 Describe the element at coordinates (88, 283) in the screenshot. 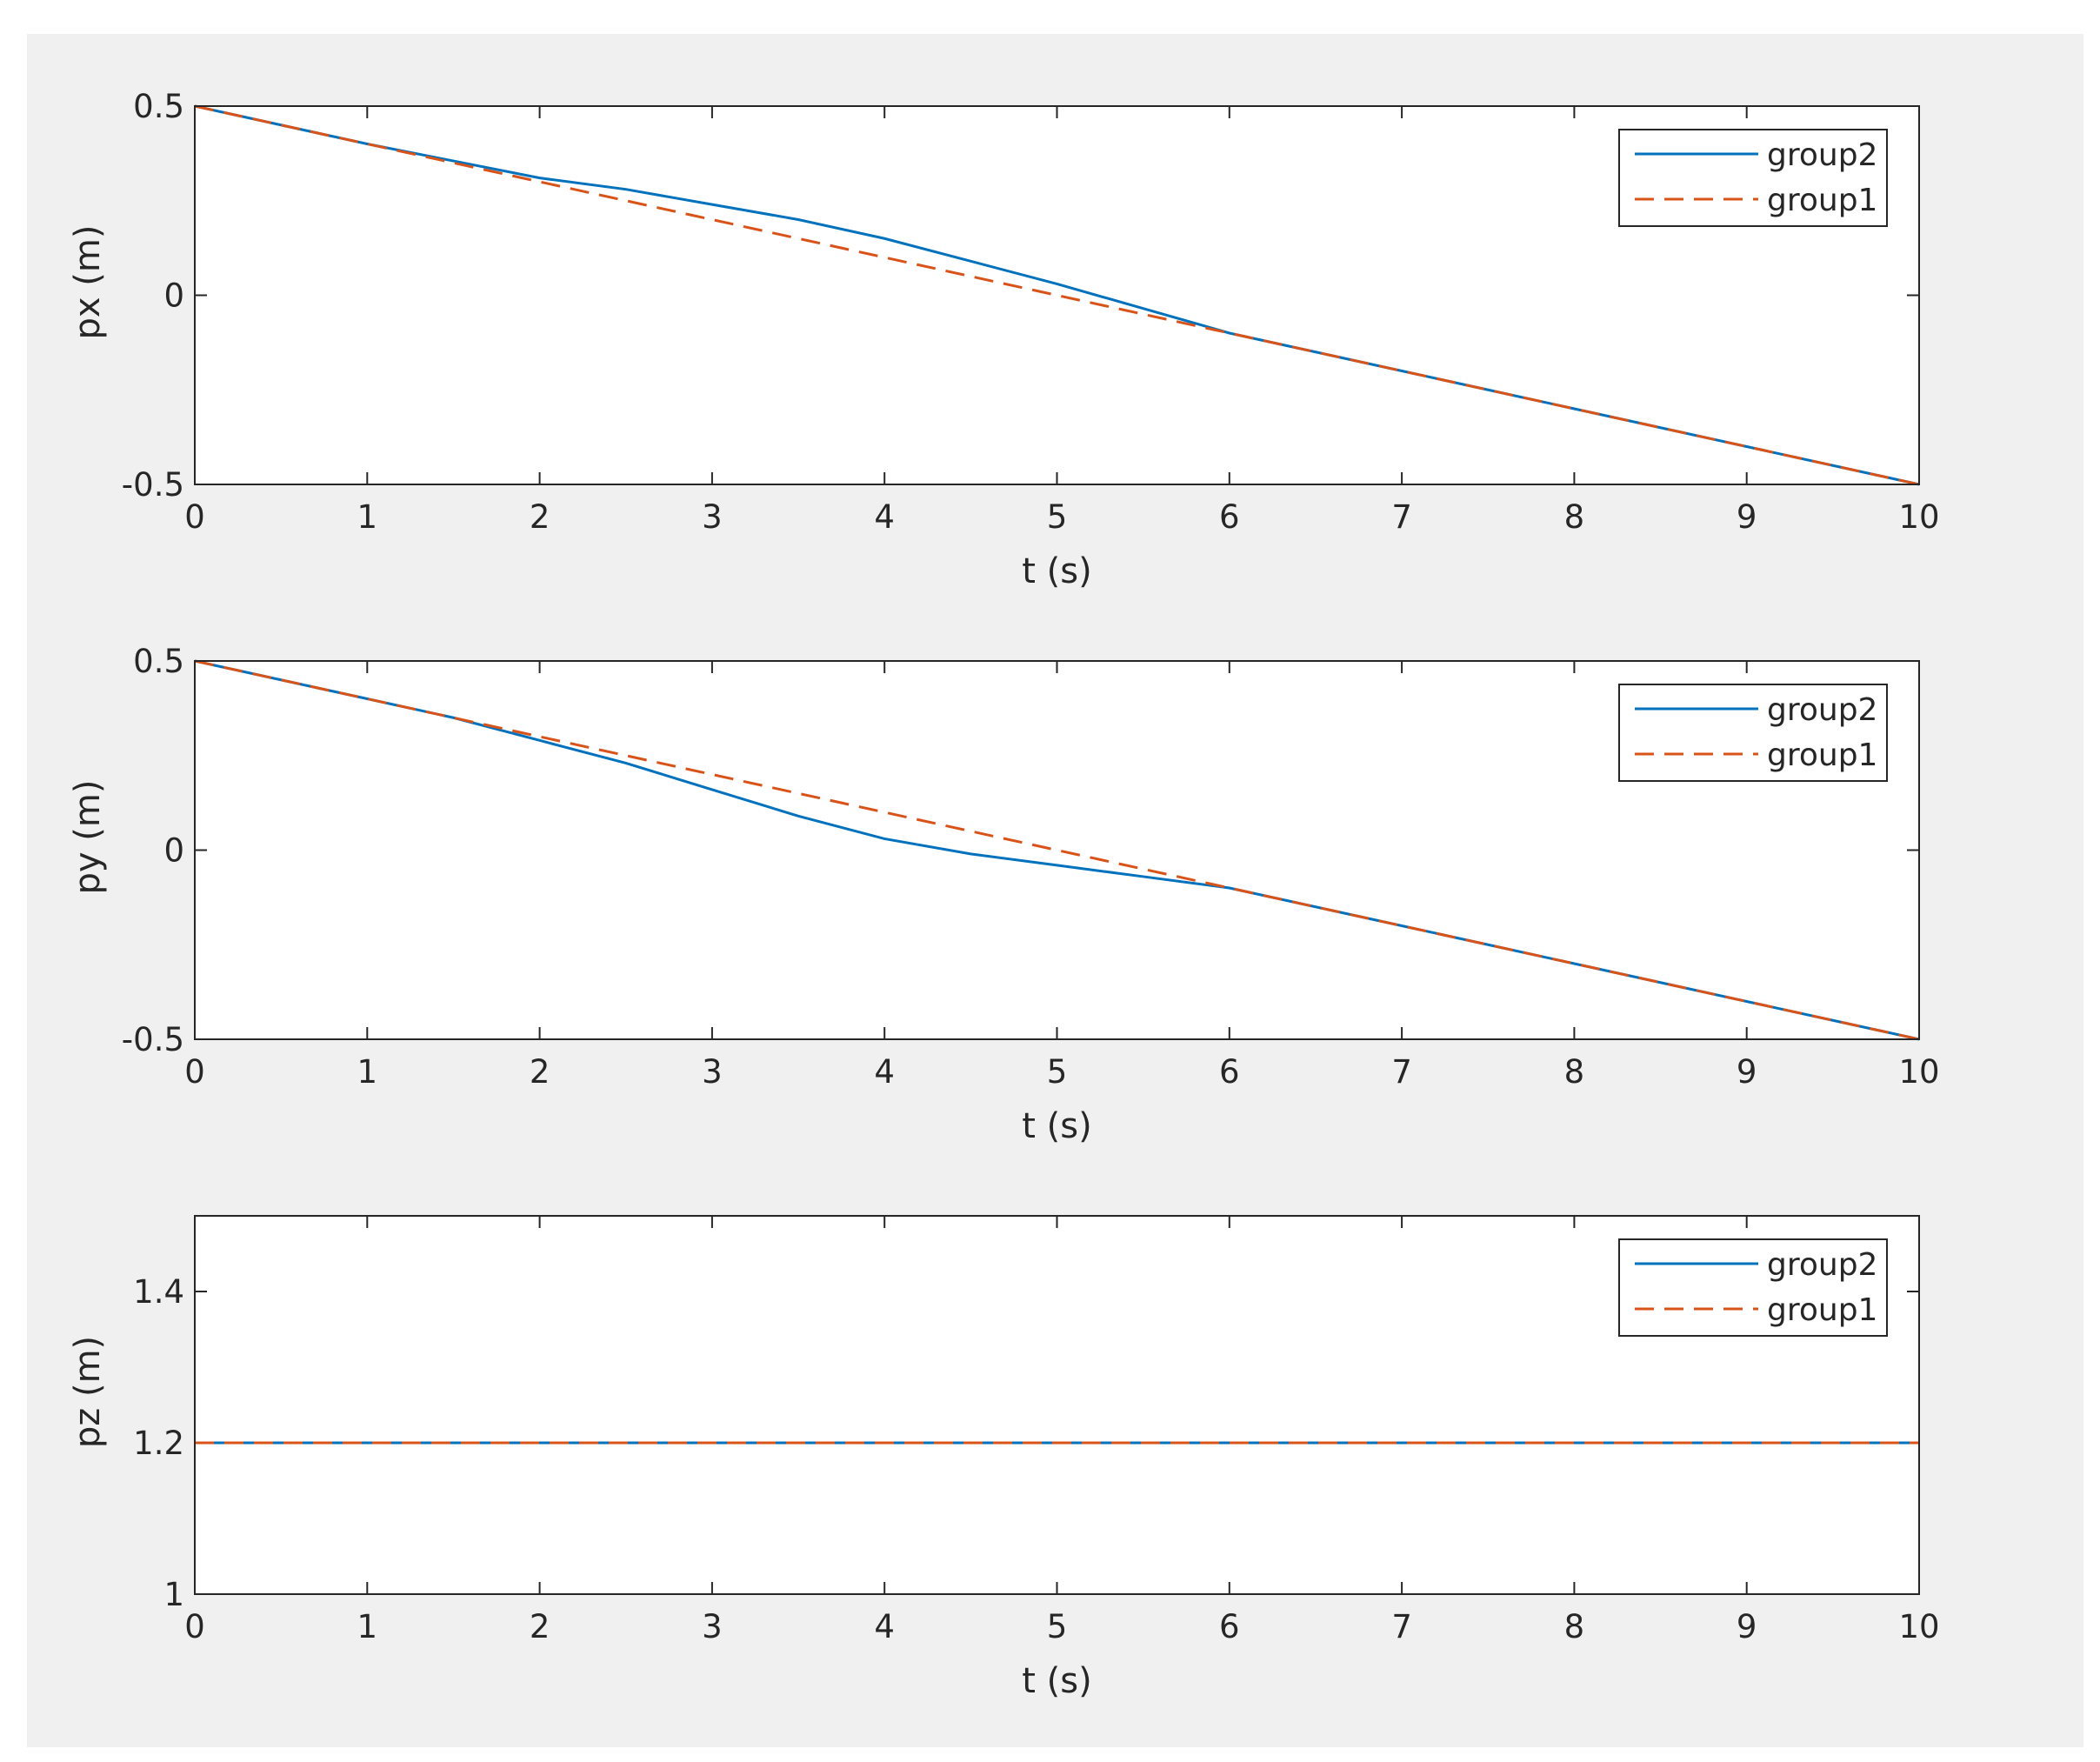

I see `y-axis-label: px (m)` at that location.